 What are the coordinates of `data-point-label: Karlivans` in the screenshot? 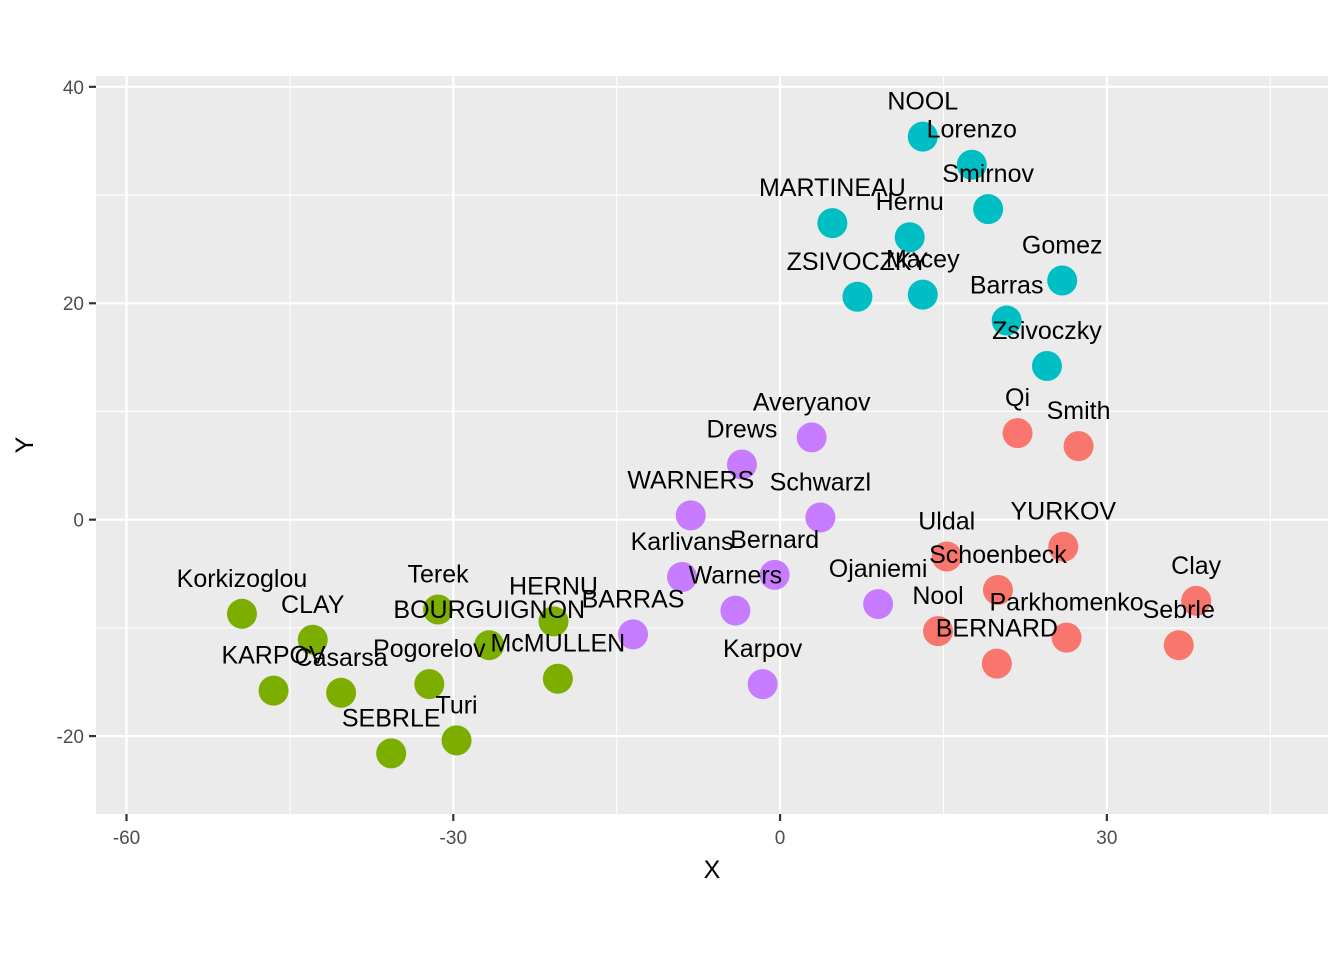 It's located at (682, 542).